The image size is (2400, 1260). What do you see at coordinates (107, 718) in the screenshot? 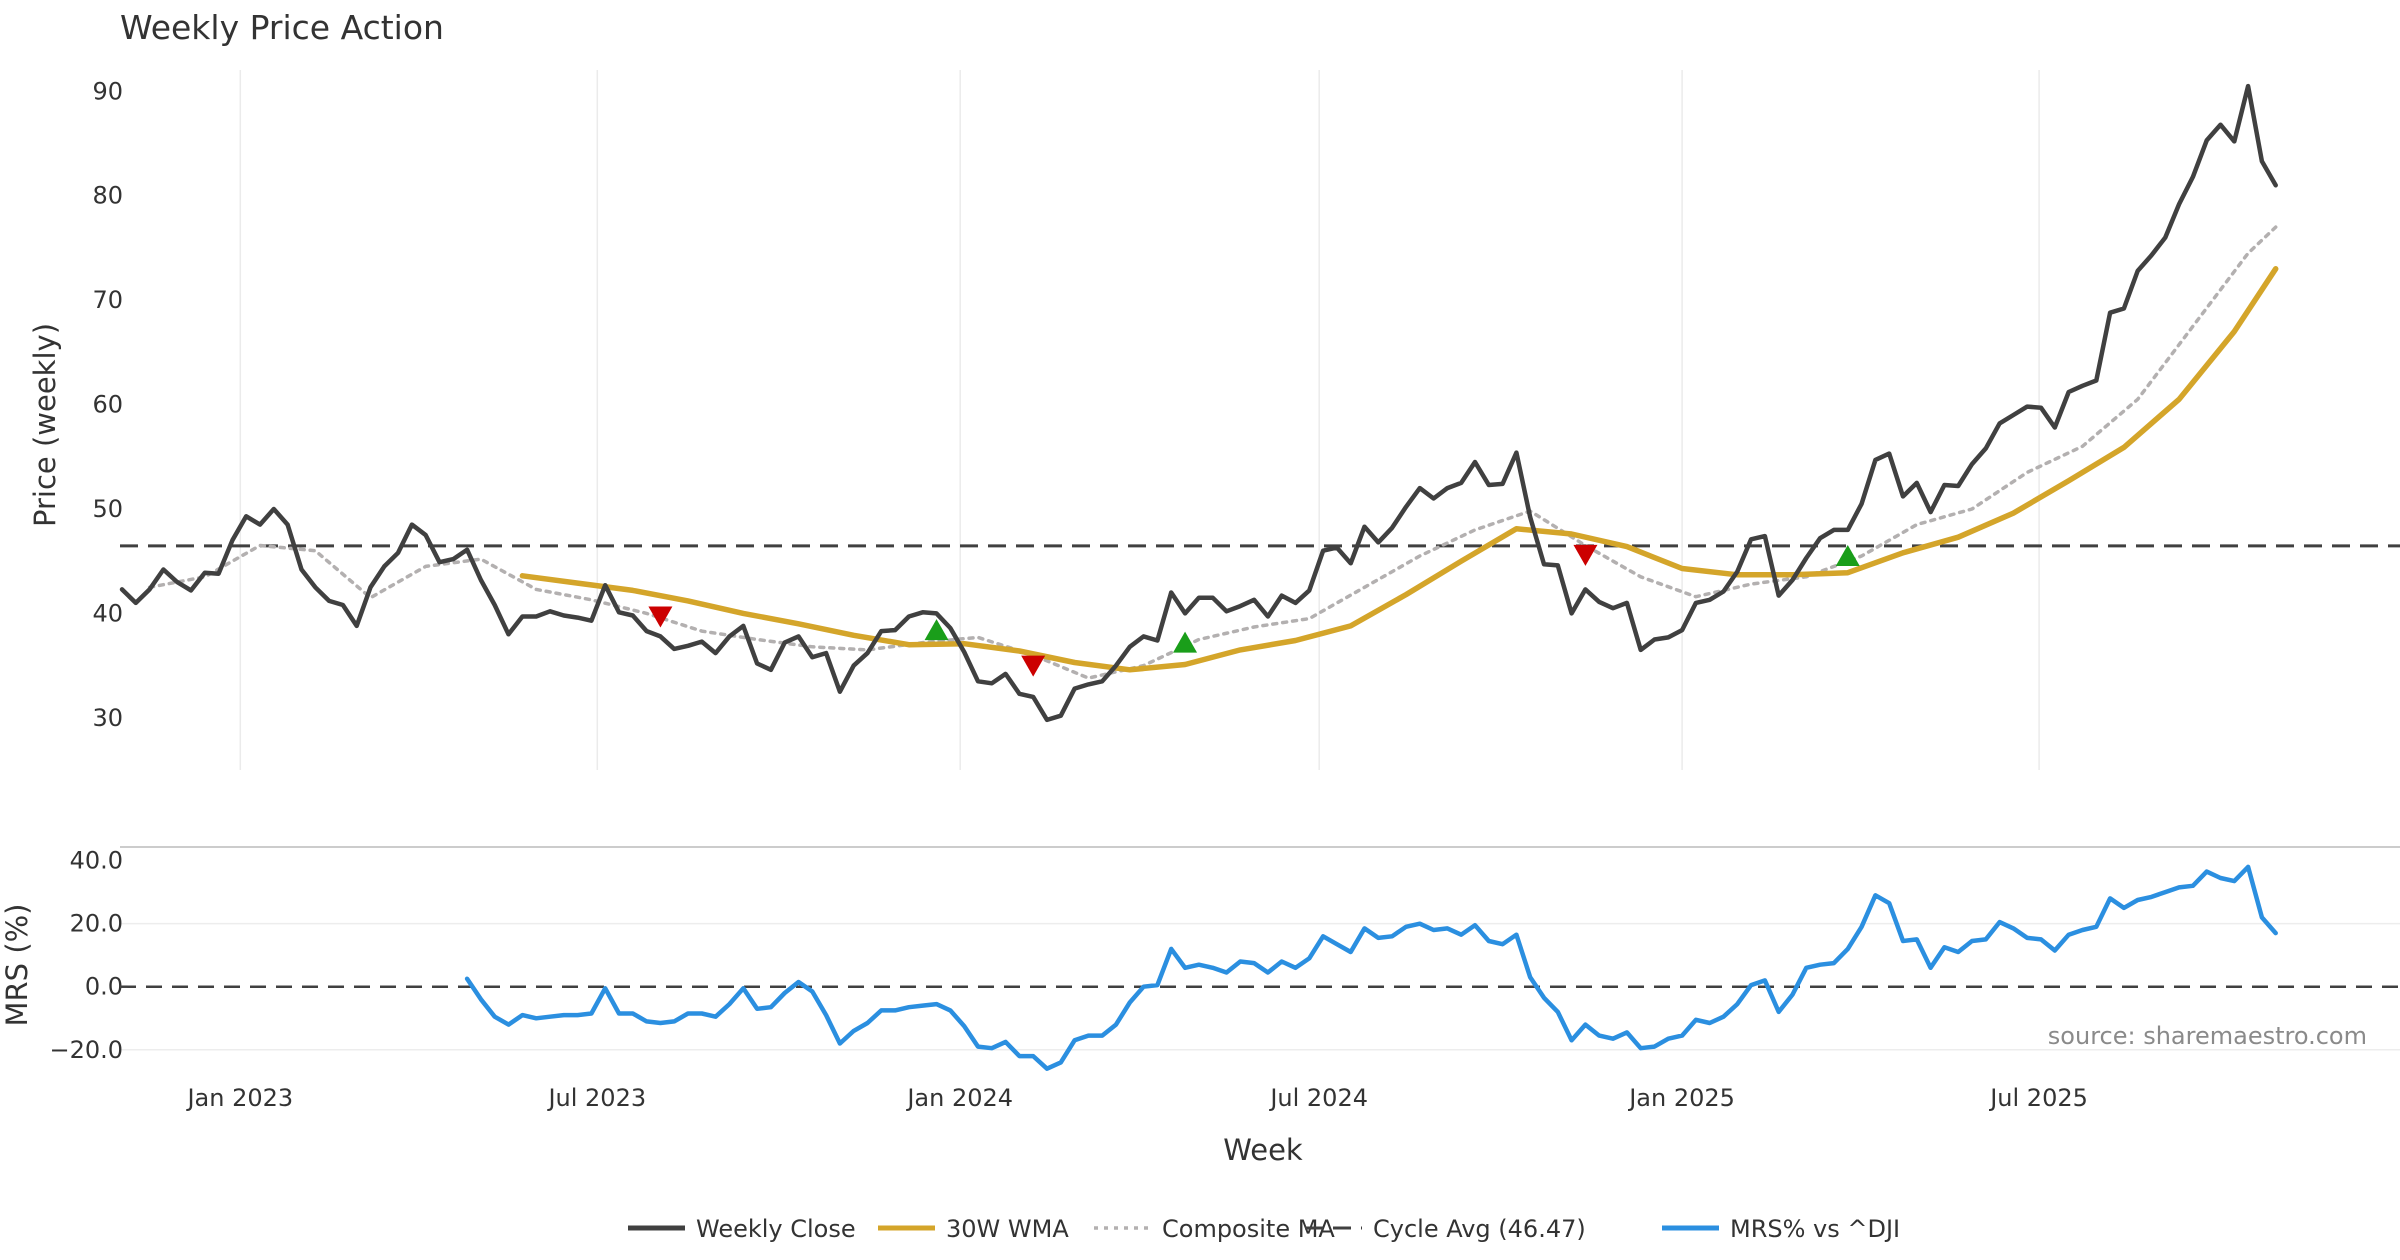
I see `price-y-tick-30: 30` at bounding box center [107, 718].